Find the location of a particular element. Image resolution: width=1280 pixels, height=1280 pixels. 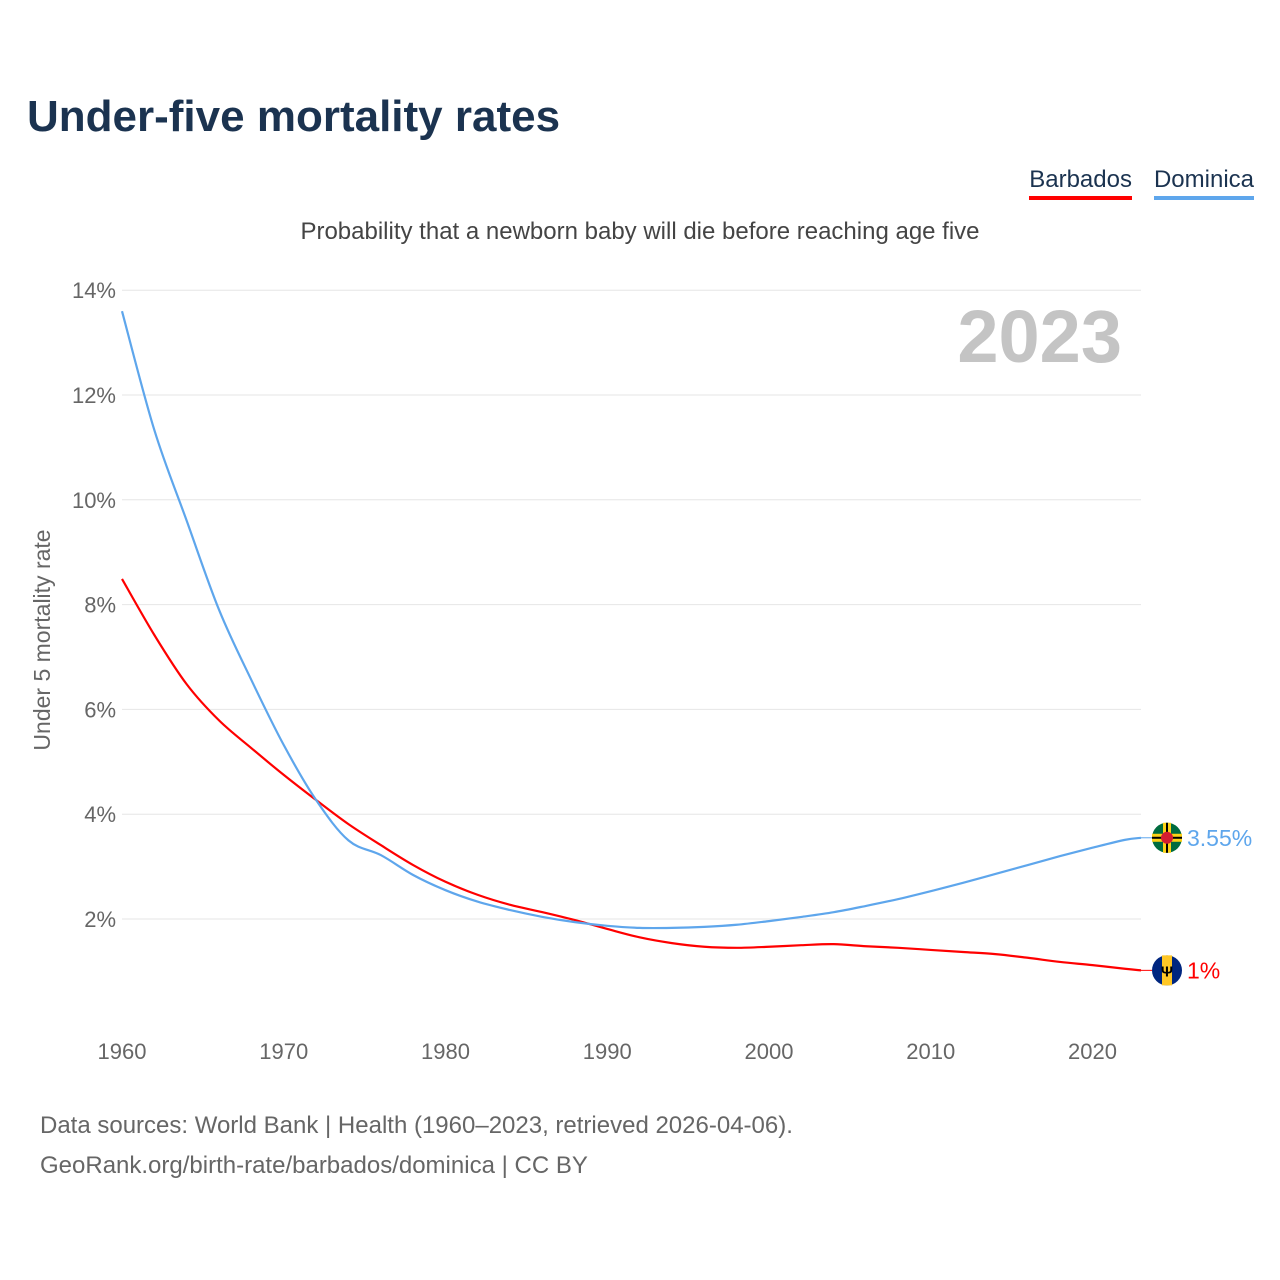

chart-title: Under-five mortality rates is located at coordinates (294, 116).